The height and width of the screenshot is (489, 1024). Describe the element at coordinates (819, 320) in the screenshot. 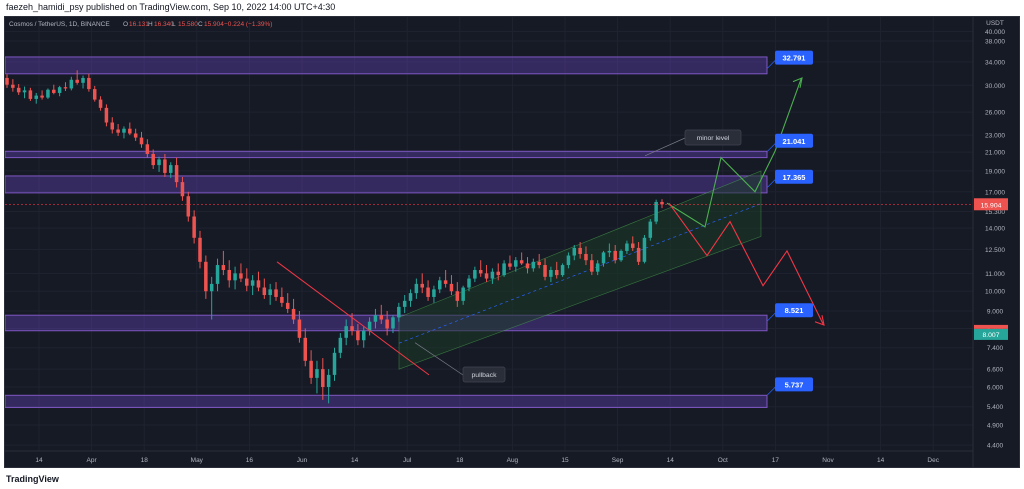

I see `bearish-arrowhead` at that location.